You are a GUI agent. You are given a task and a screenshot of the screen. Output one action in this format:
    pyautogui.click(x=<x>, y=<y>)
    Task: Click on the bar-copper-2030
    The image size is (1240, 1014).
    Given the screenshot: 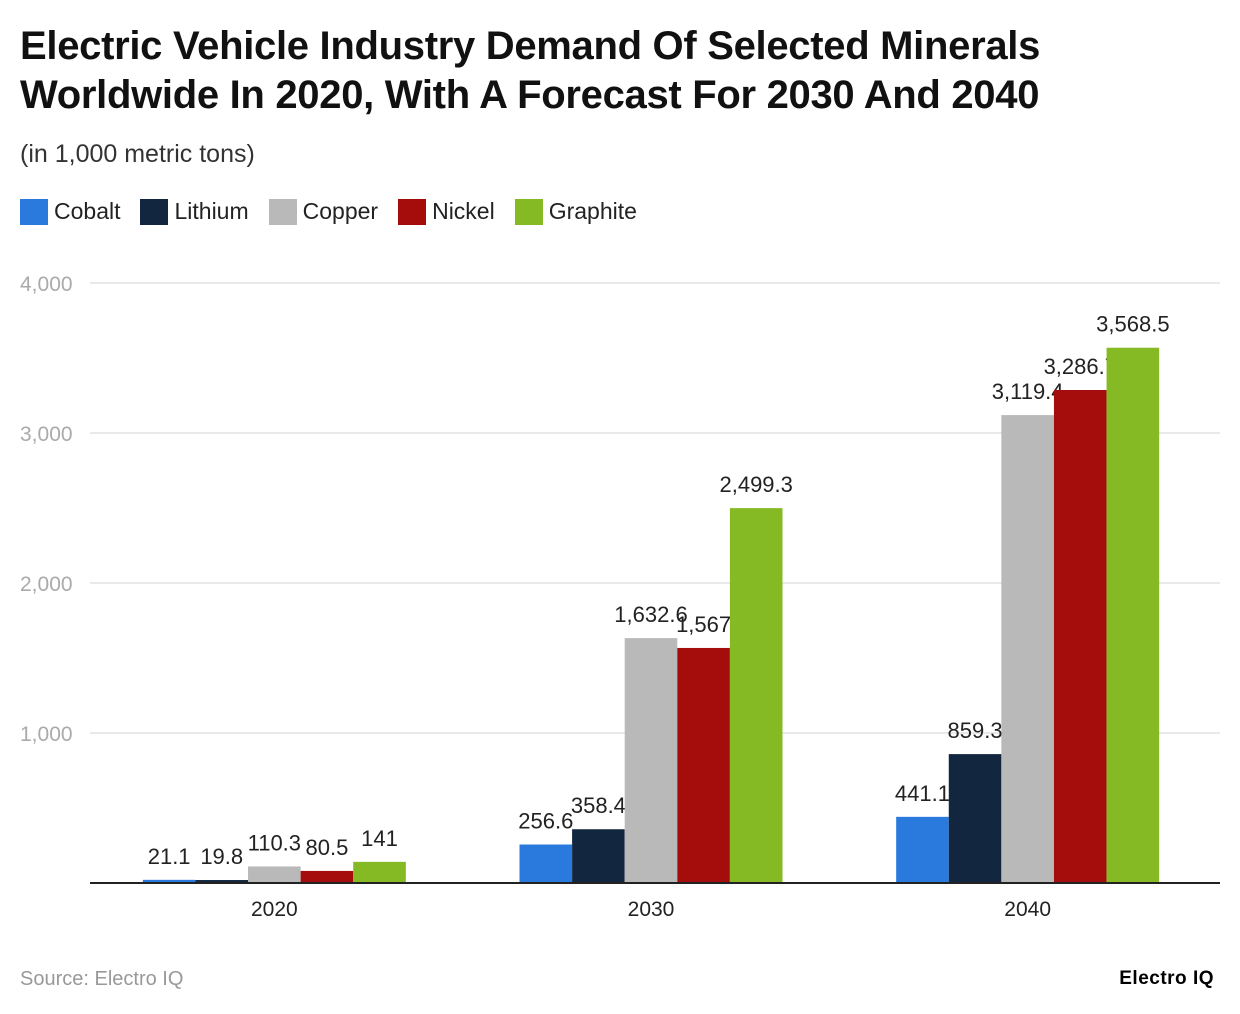 What is the action you would take?
    pyautogui.click(x=651, y=760)
    